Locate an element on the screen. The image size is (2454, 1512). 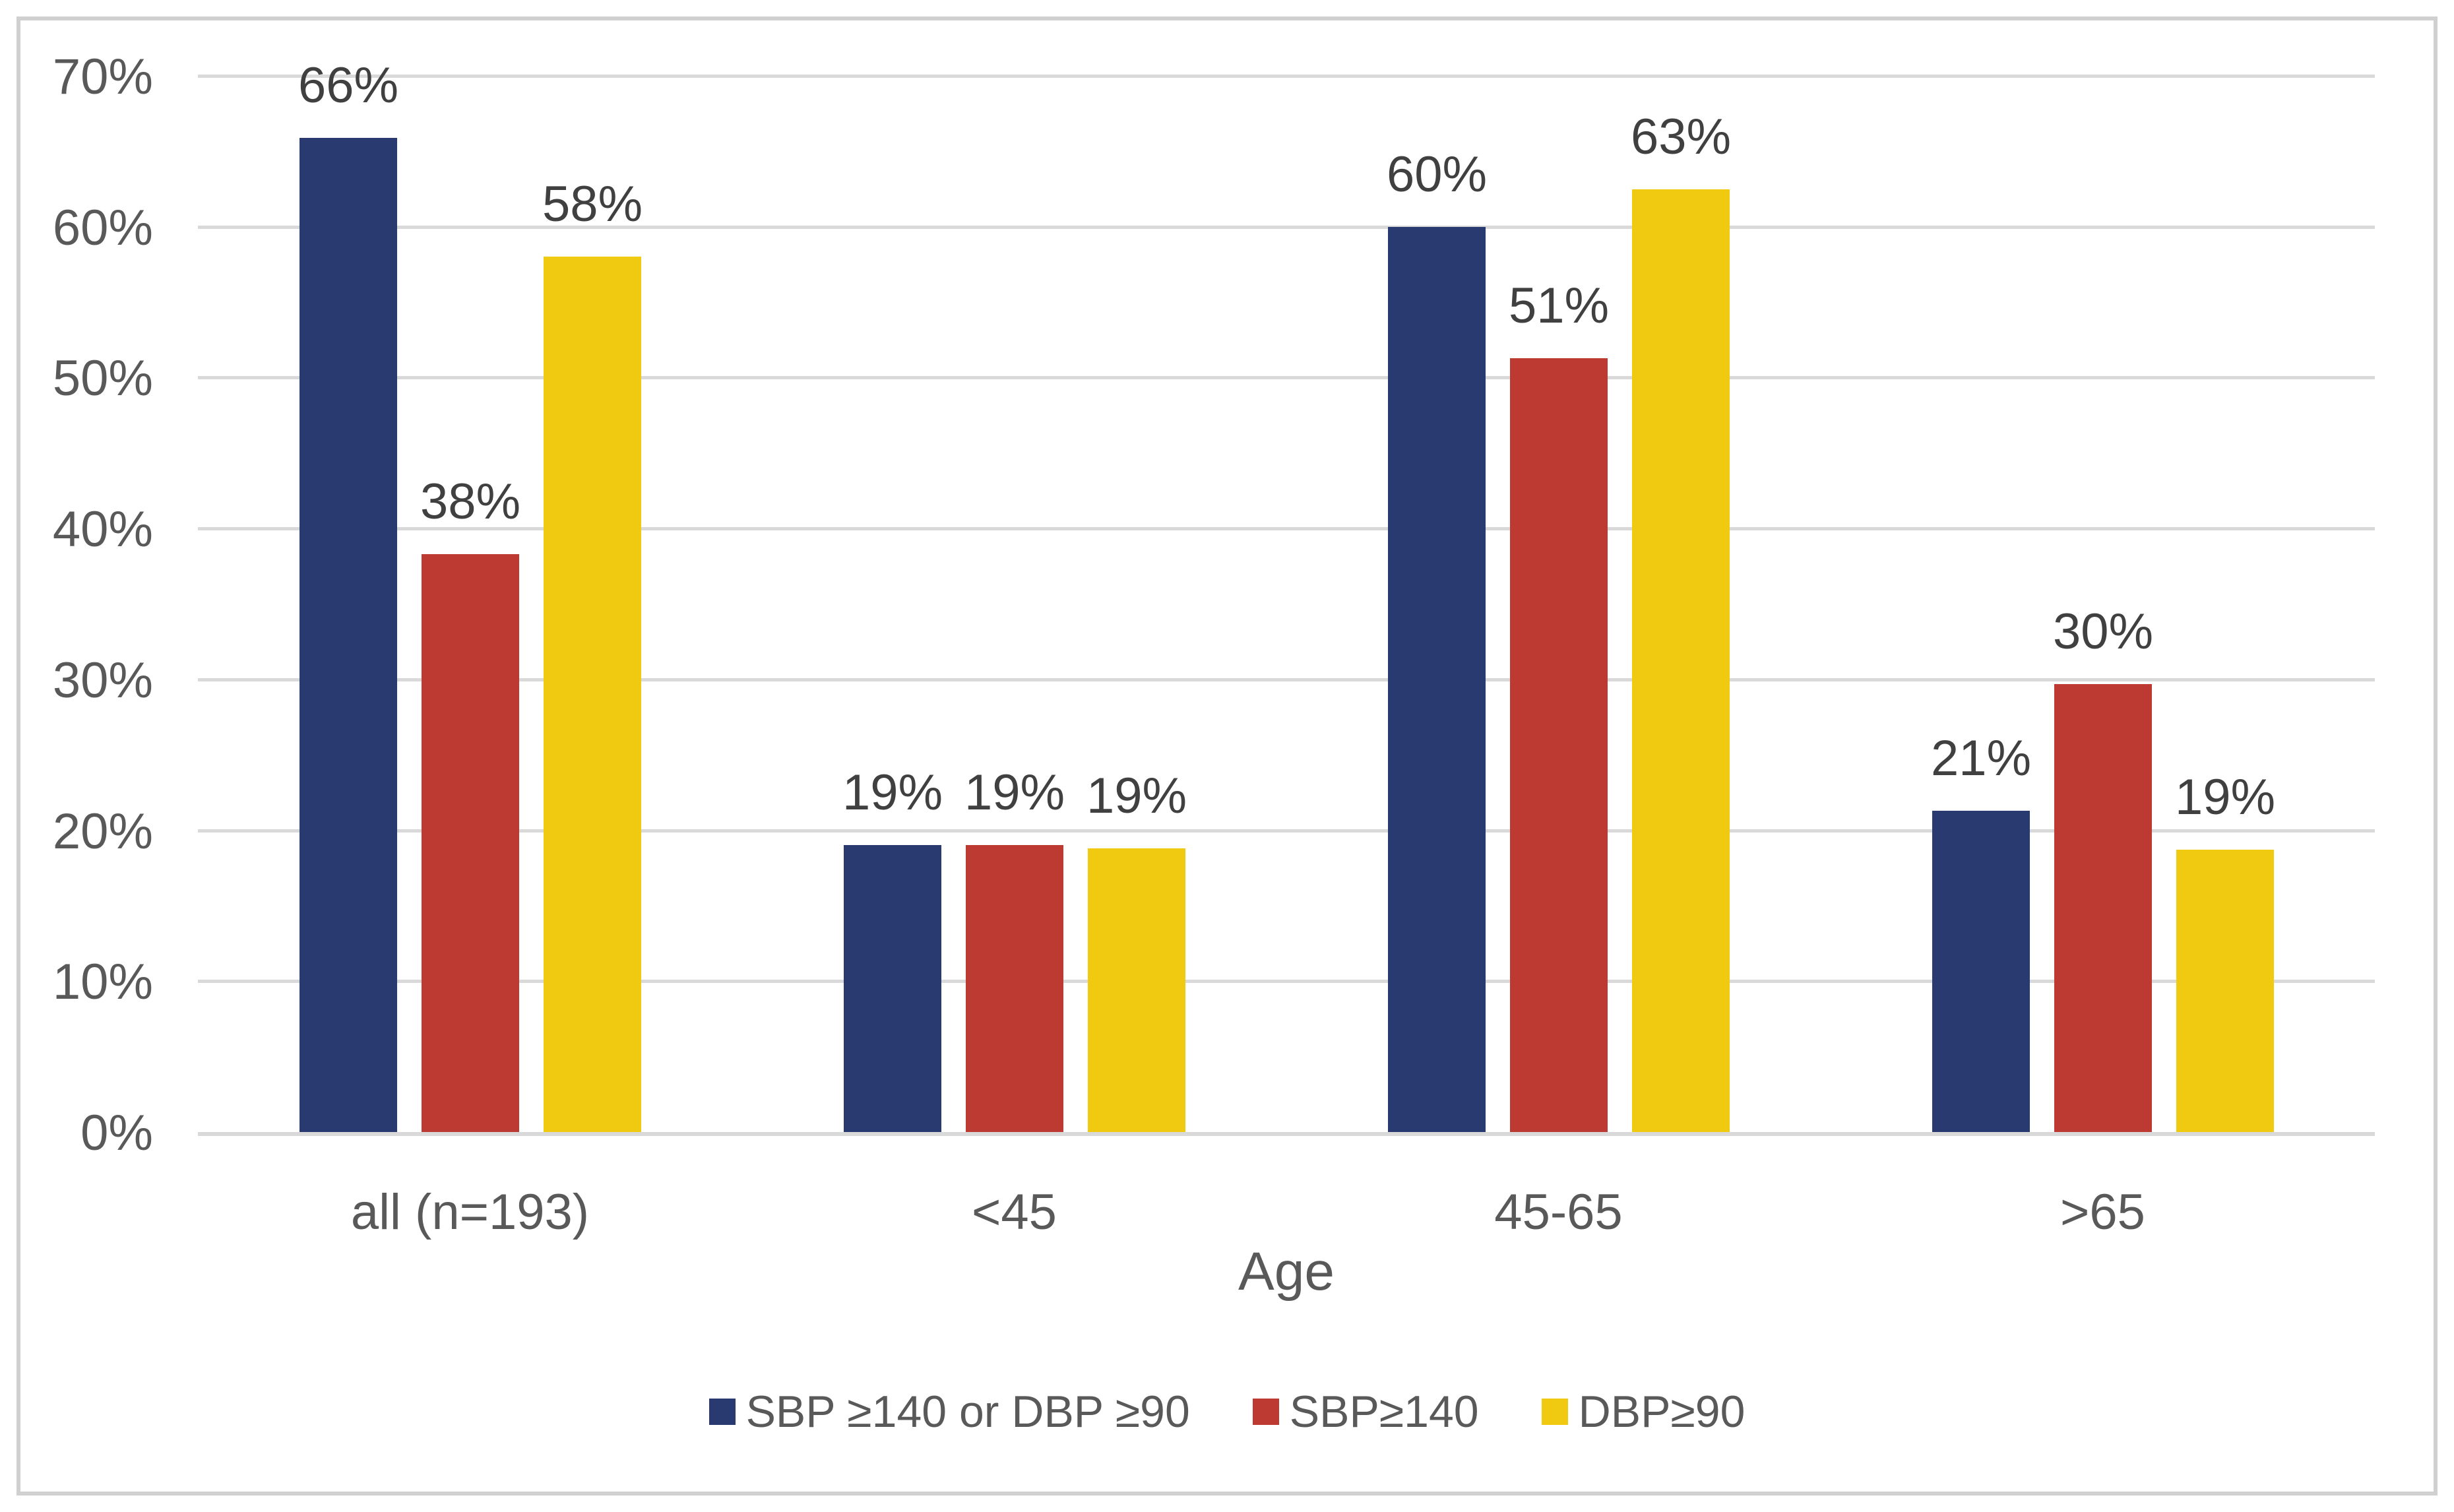
data-label-SBP≥140->65: 30% is located at coordinates (2103, 632).